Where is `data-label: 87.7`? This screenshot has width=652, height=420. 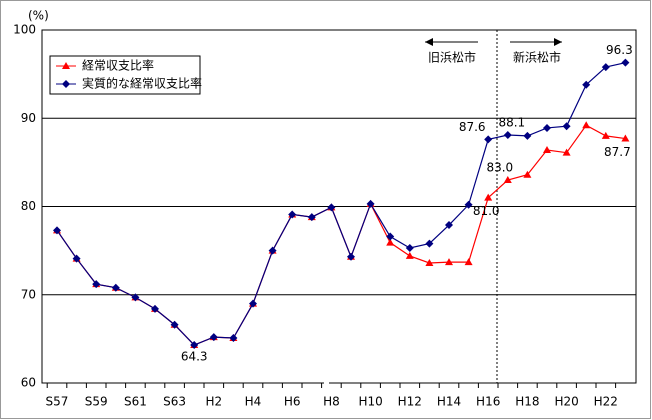 data-label: 87.7 is located at coordinates (617, 152).